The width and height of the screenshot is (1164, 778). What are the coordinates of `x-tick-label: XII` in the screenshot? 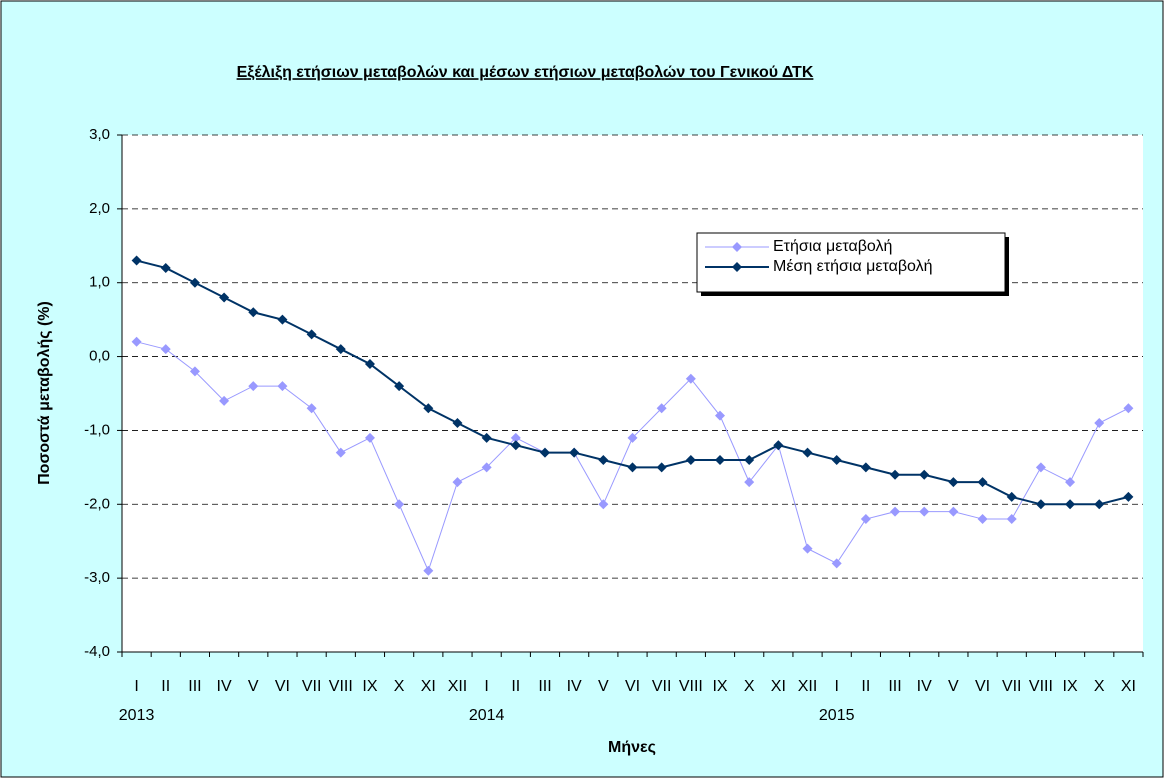 It's located at (458, 686).